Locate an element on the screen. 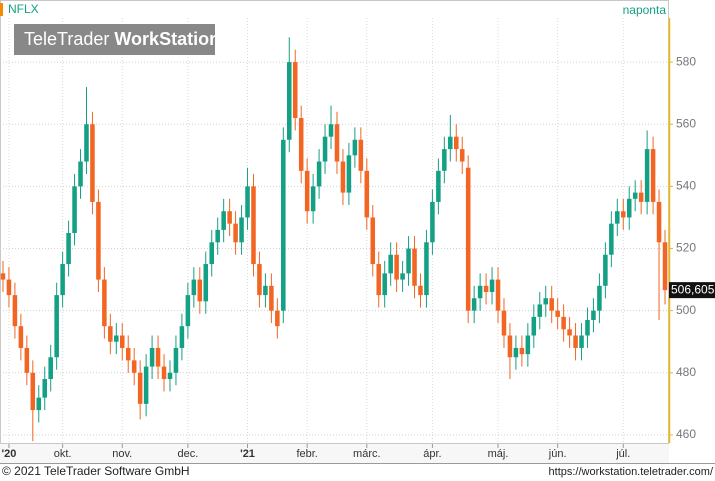 The image size is (715, 481). y-tick-label: 460 is located at coordinates (686, 434).